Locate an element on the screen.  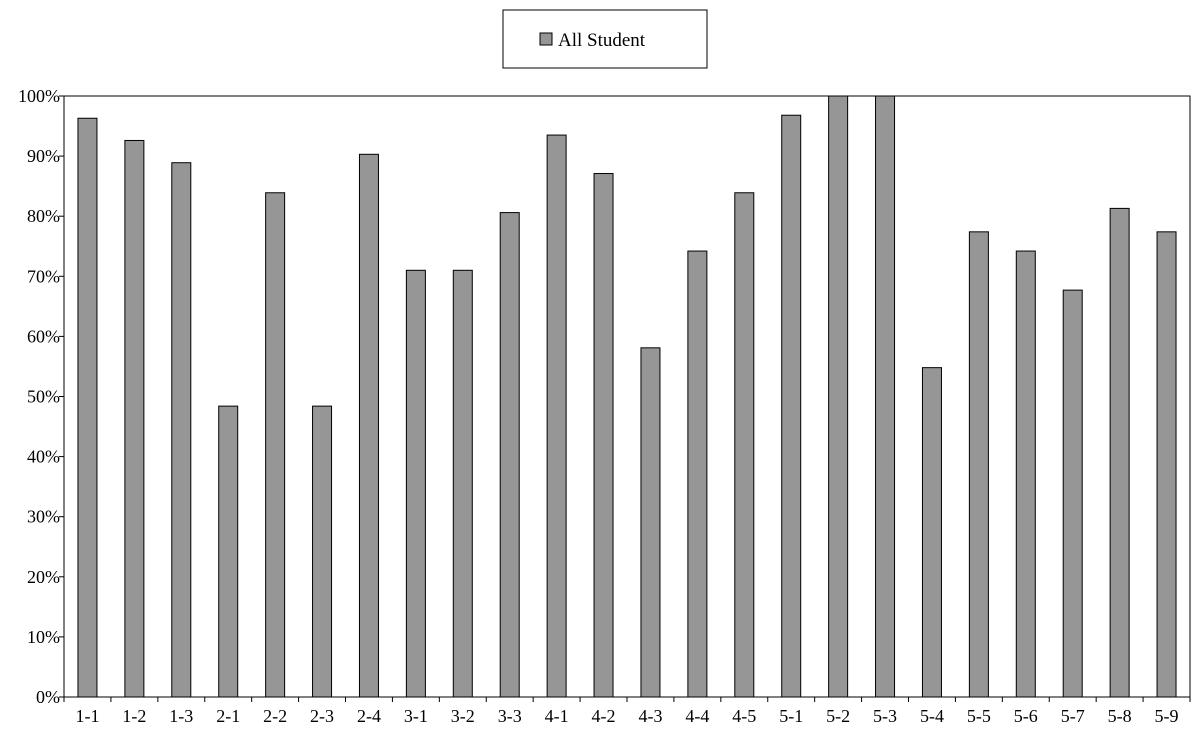
x-tick-label: 5-4 is located at coordinates (932, 716).